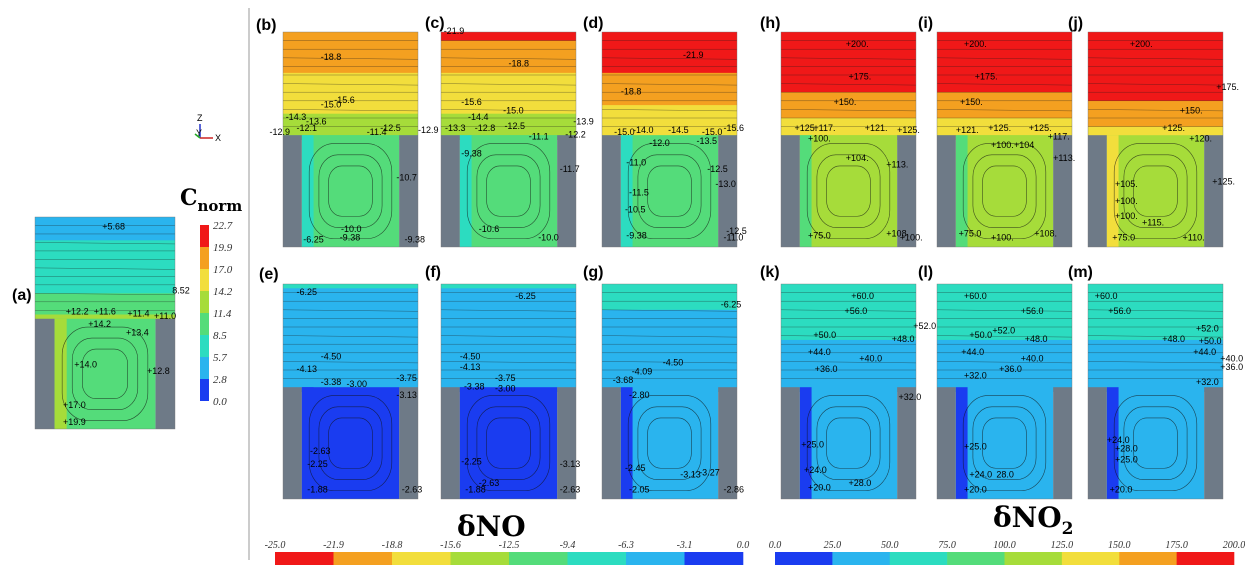  Describe the element at coordinates (568, 545) in the screenshot. I see `colorbar-tick: -9.4` at that location.